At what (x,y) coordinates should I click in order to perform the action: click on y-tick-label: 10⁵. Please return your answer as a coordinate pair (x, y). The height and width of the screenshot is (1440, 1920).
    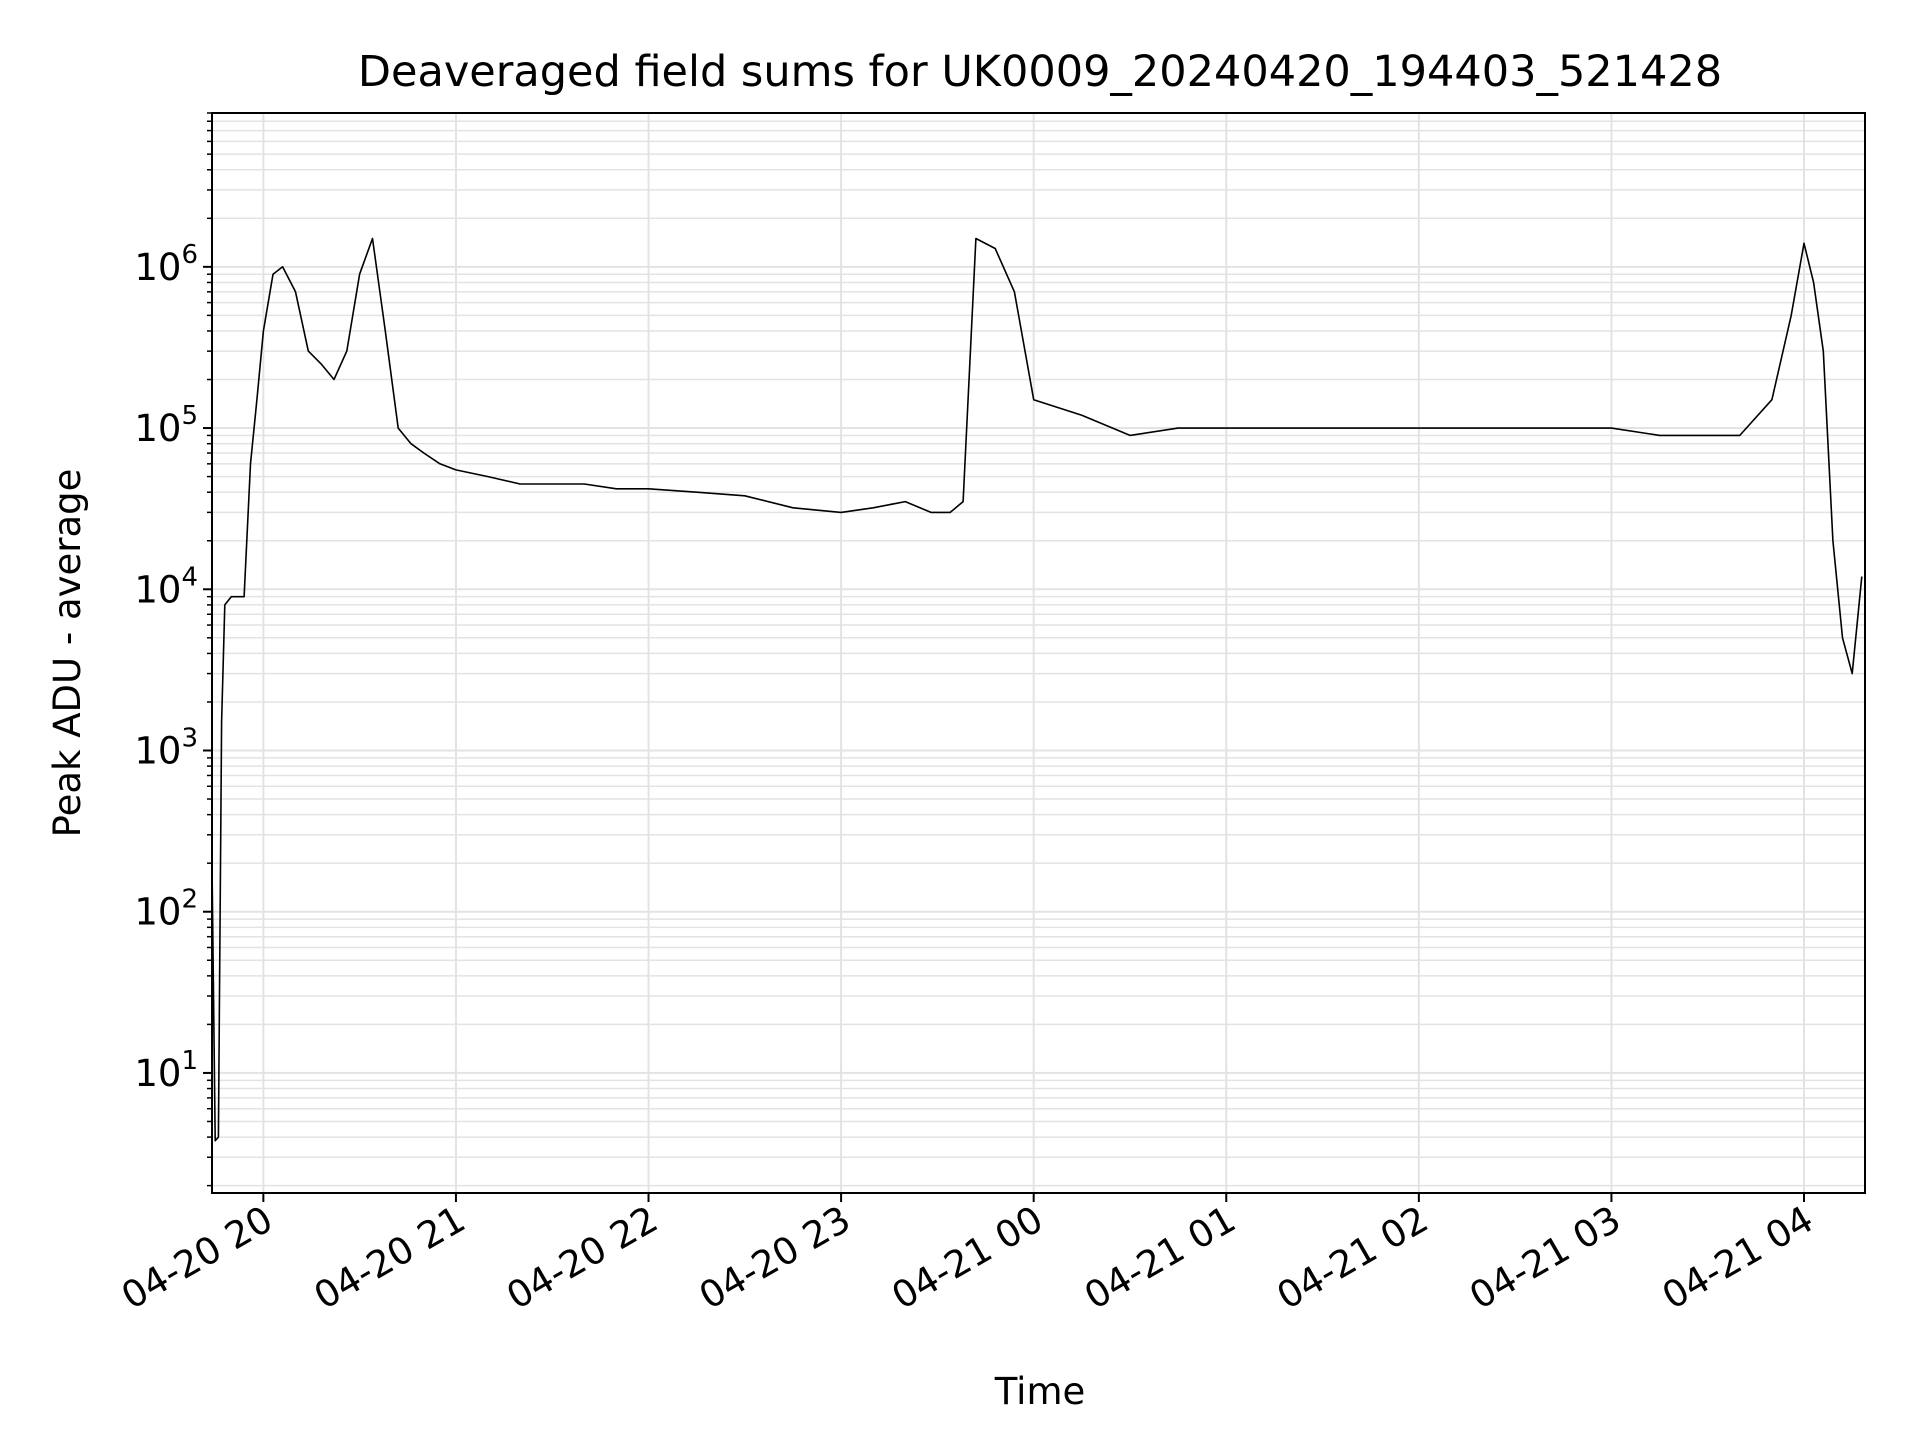
    Looking at the image, I should click on (166, 425).